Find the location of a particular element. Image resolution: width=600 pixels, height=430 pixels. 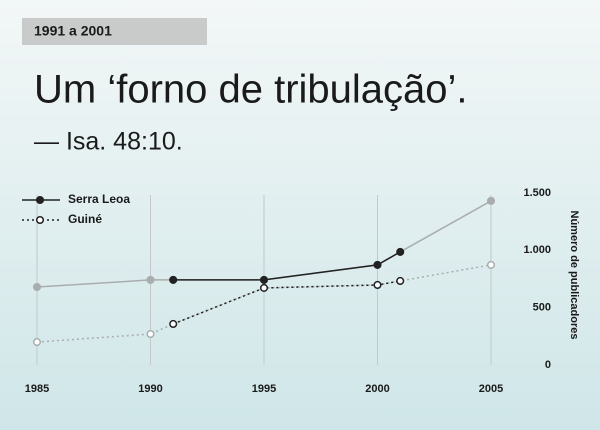

x-tick-label: 1985 is located at coordinates (37, 389).